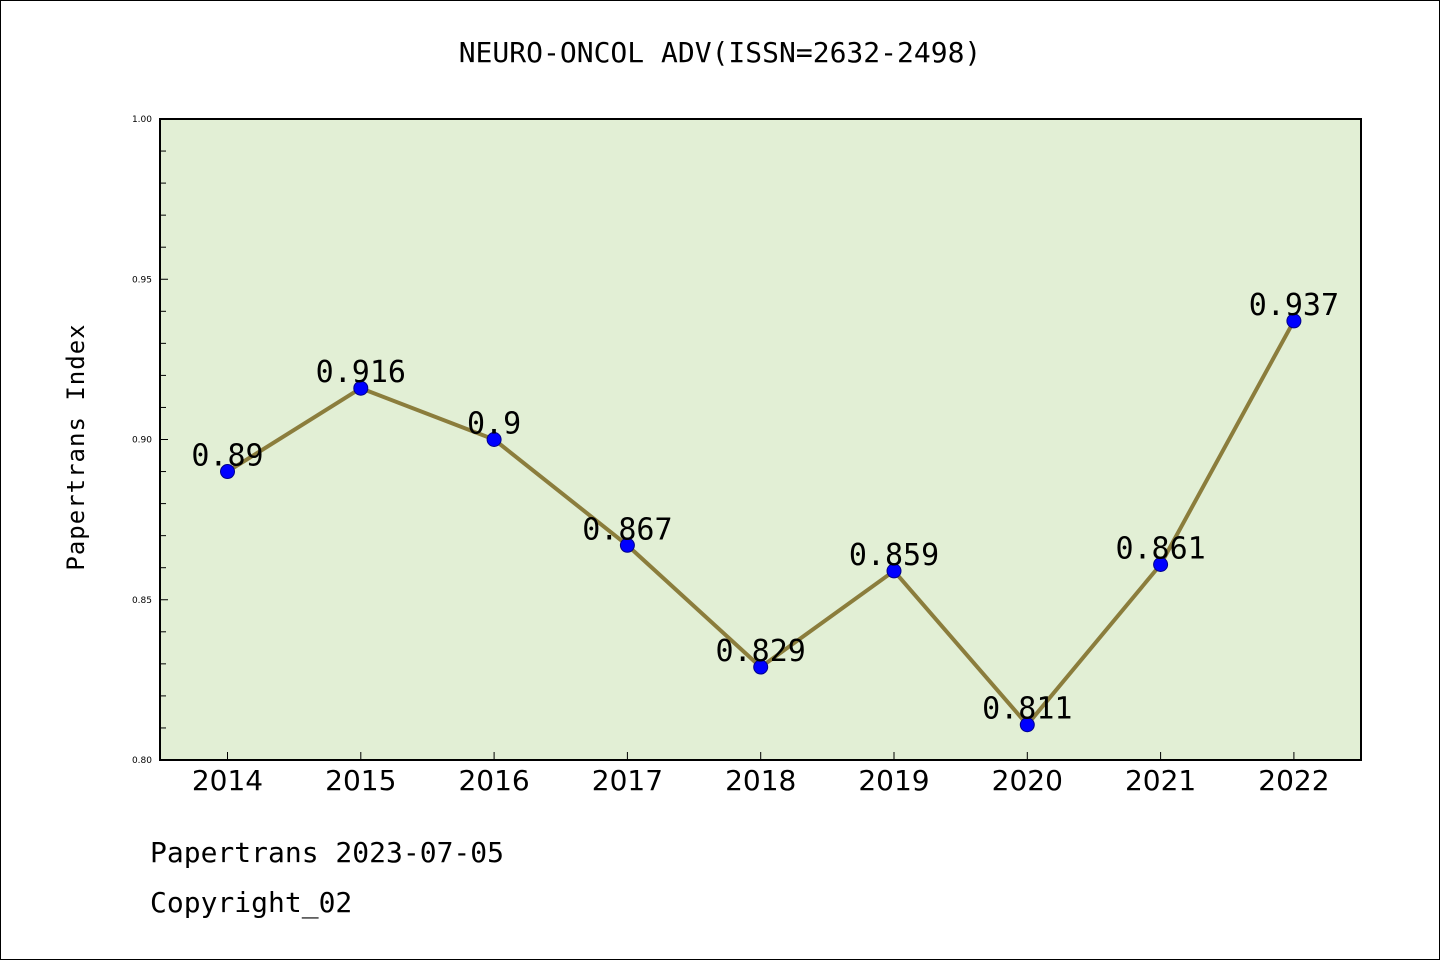  What do you see at coordinates (142, 280) in the screenshot?
I see `y-tick-label: 0.95` at bounding box center [142, 280].